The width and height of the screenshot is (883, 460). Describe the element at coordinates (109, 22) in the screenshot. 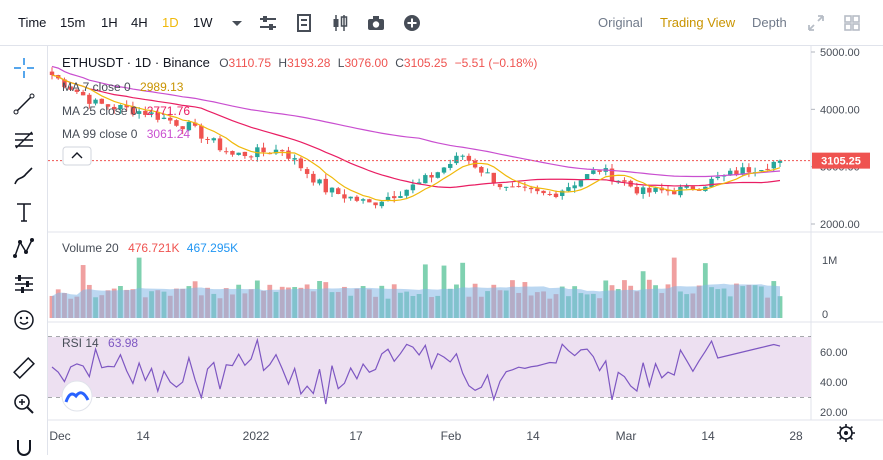

I see `interval-1h: 1H` at that location.